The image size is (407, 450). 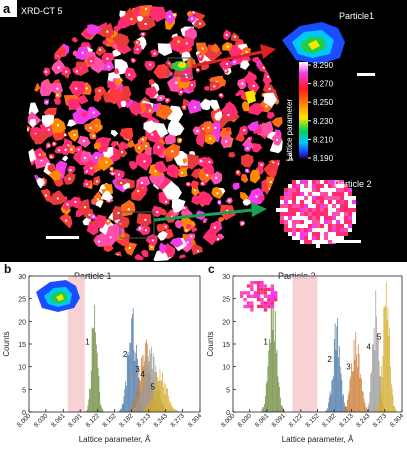 I want to click on y-axis-label: Counts, so click(x=210, y=343).